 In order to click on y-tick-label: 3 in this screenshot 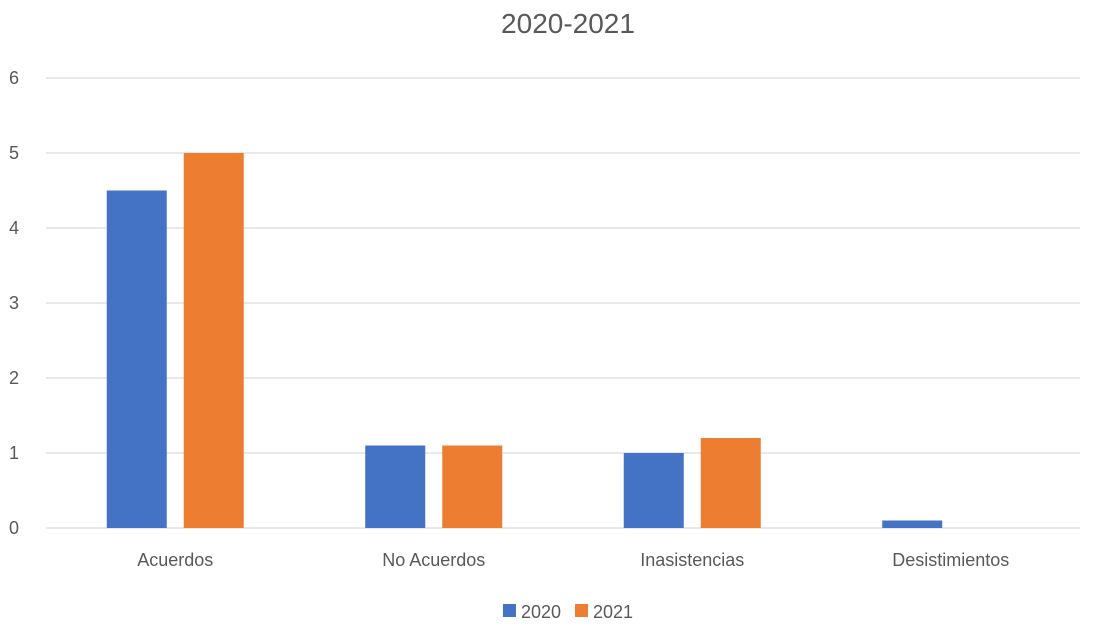, I will do `click(14, 303)`.